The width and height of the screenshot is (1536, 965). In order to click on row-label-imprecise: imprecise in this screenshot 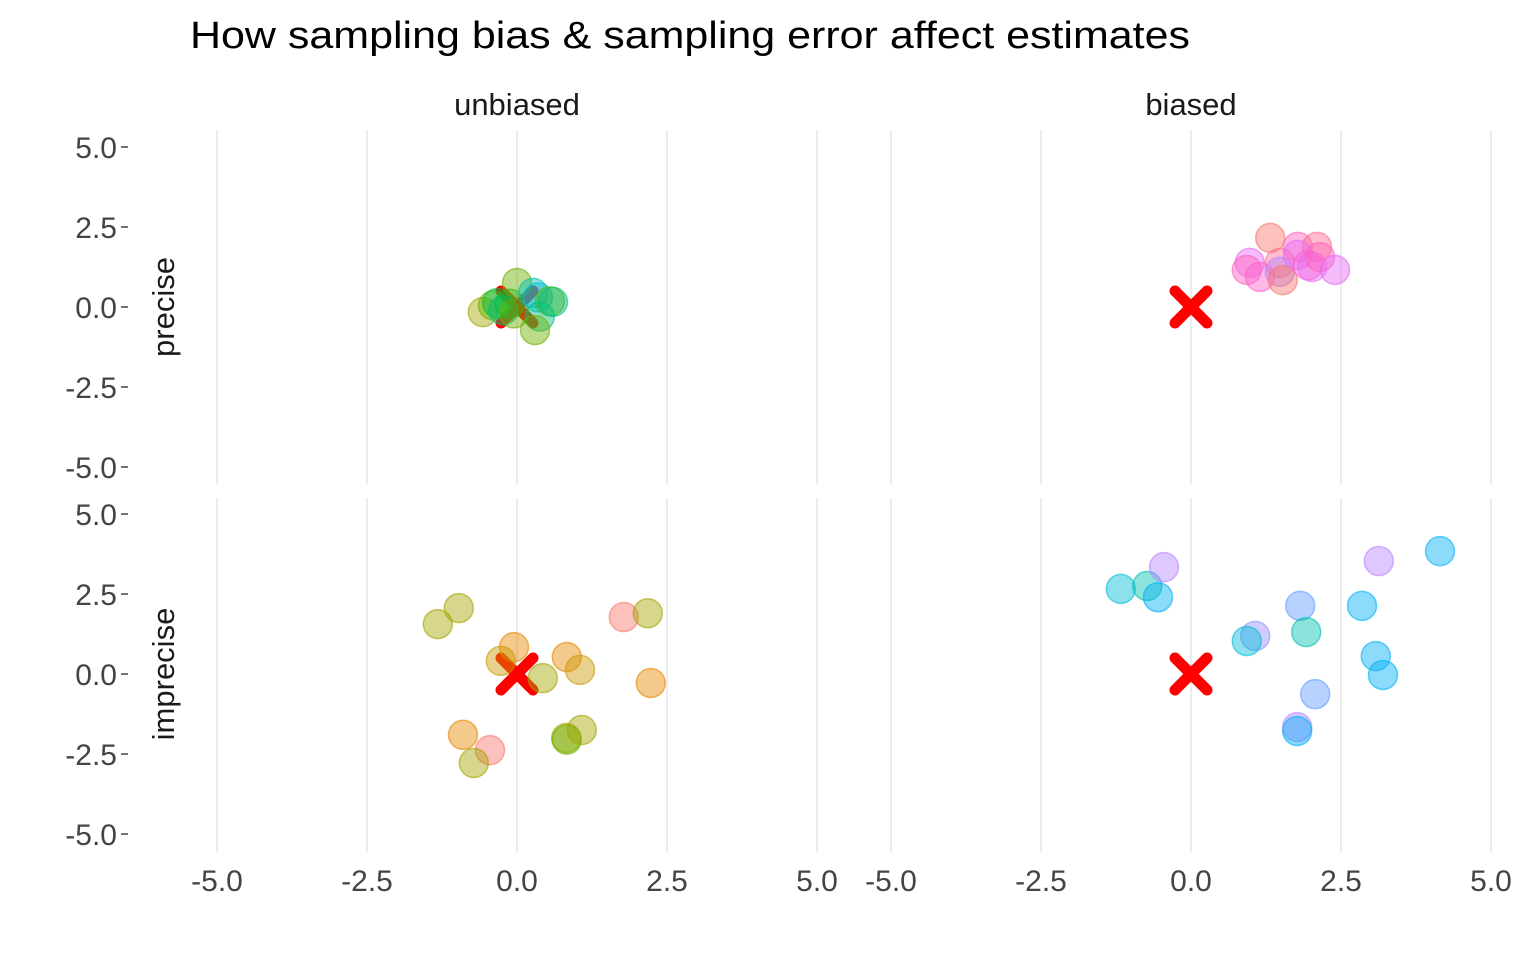, I will do `click(163, 674)`.